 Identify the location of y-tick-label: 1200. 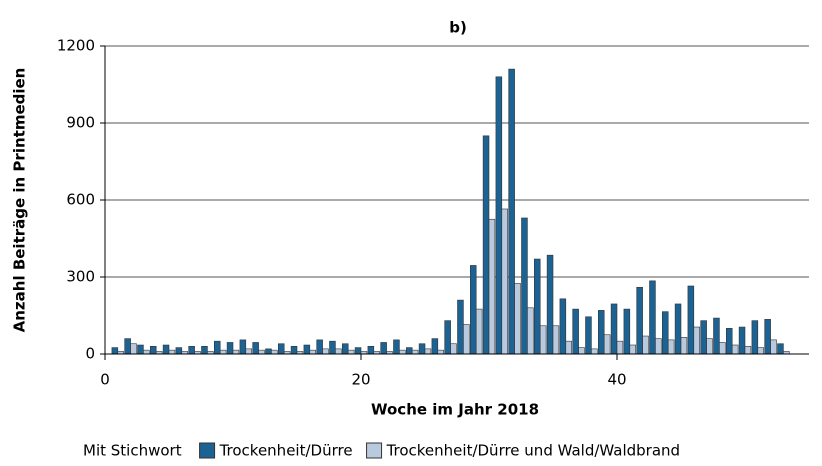
(76, 46).